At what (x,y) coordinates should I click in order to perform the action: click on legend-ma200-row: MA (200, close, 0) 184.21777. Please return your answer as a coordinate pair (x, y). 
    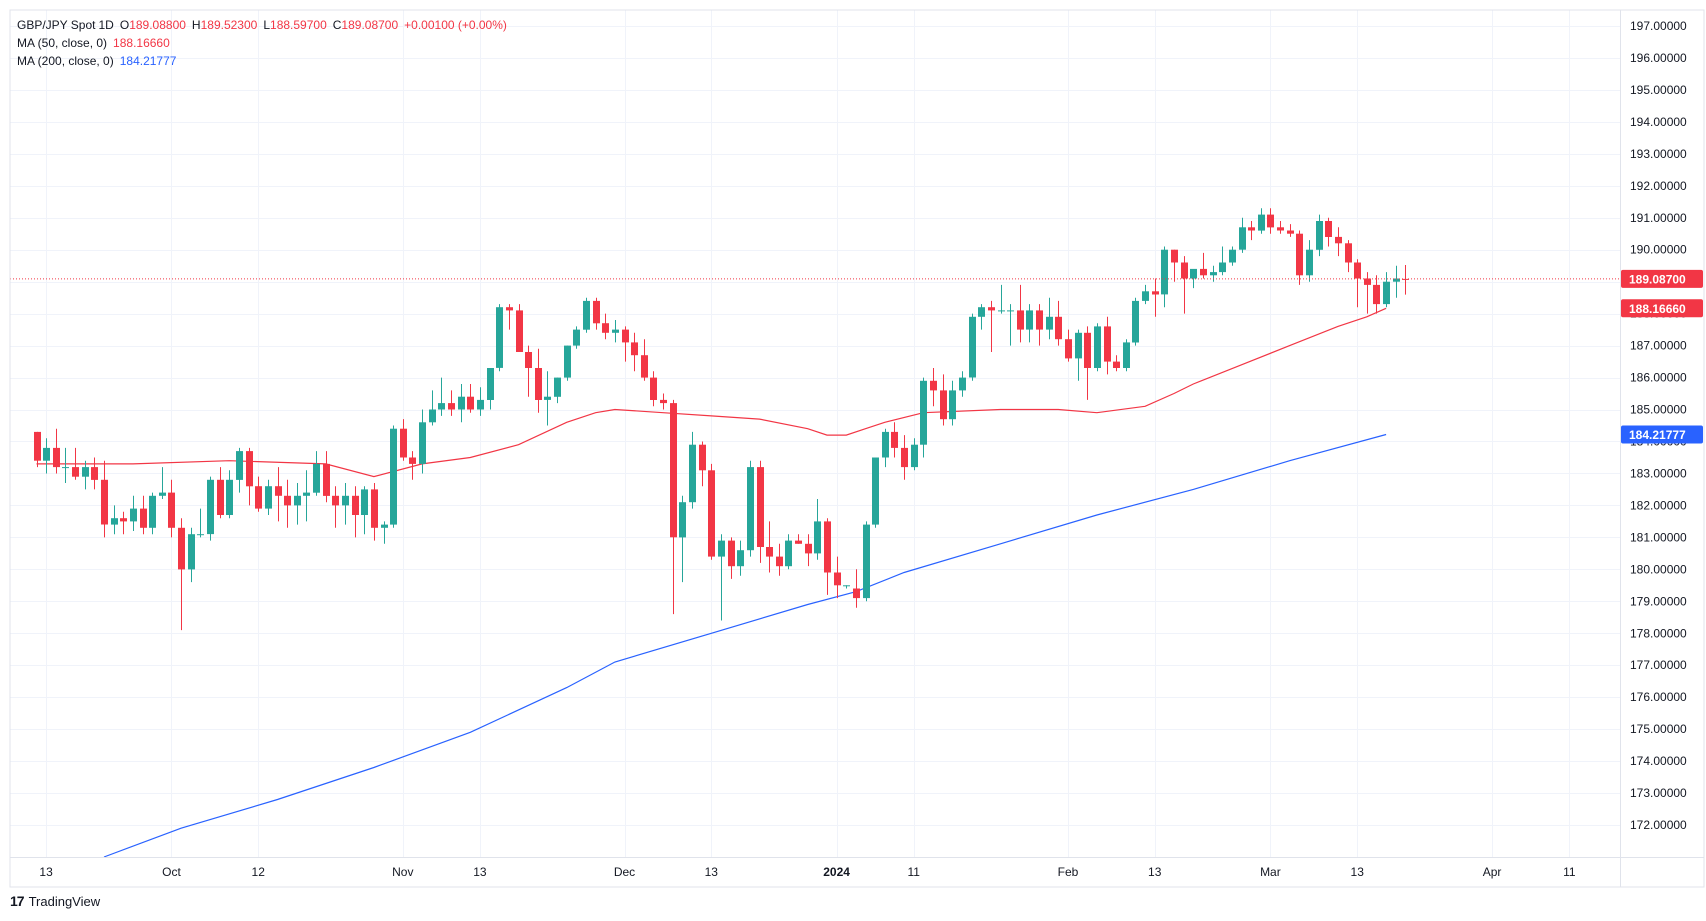
    Looking at the image, I should click on (265, 61).